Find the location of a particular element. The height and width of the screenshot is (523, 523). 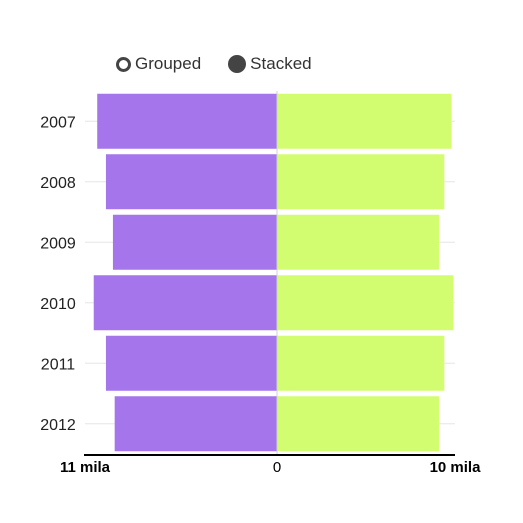

category-label-2011: 2011 is located at coordinates (58, 364).